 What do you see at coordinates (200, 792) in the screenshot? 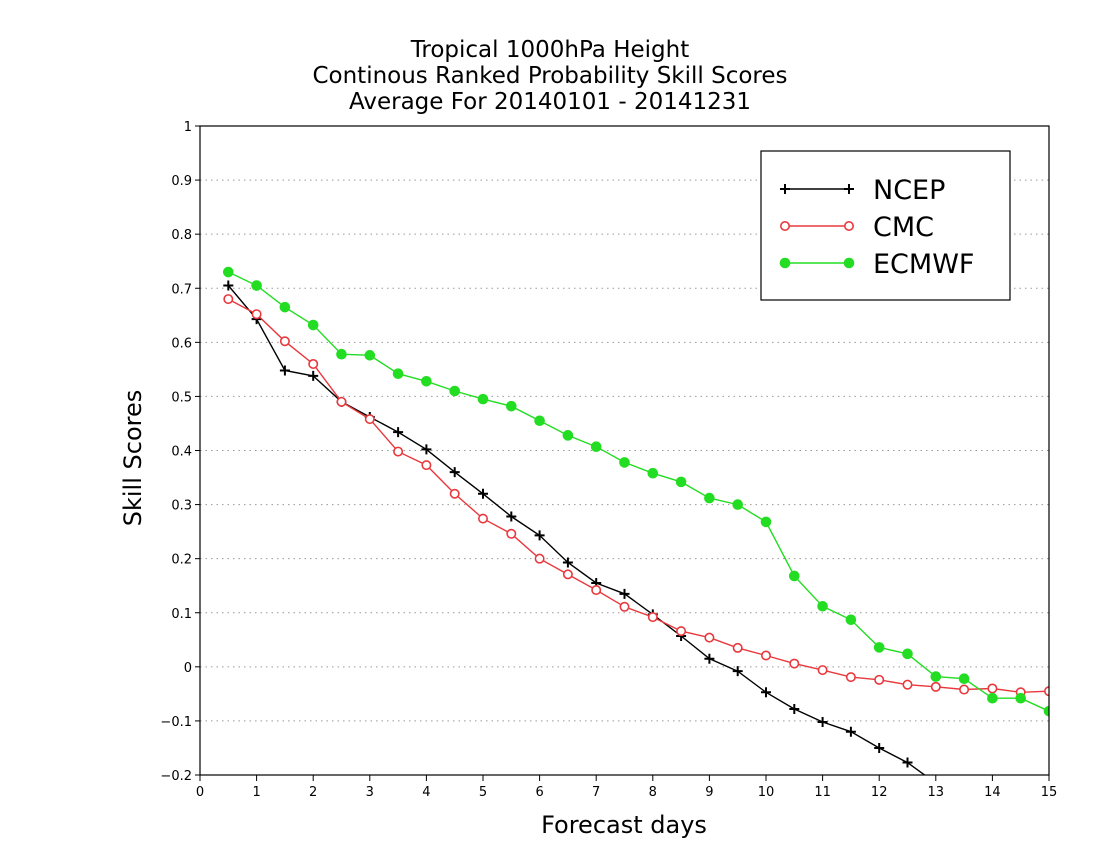
I see `x-tick-label: 0` at bounding box center [200, 792].